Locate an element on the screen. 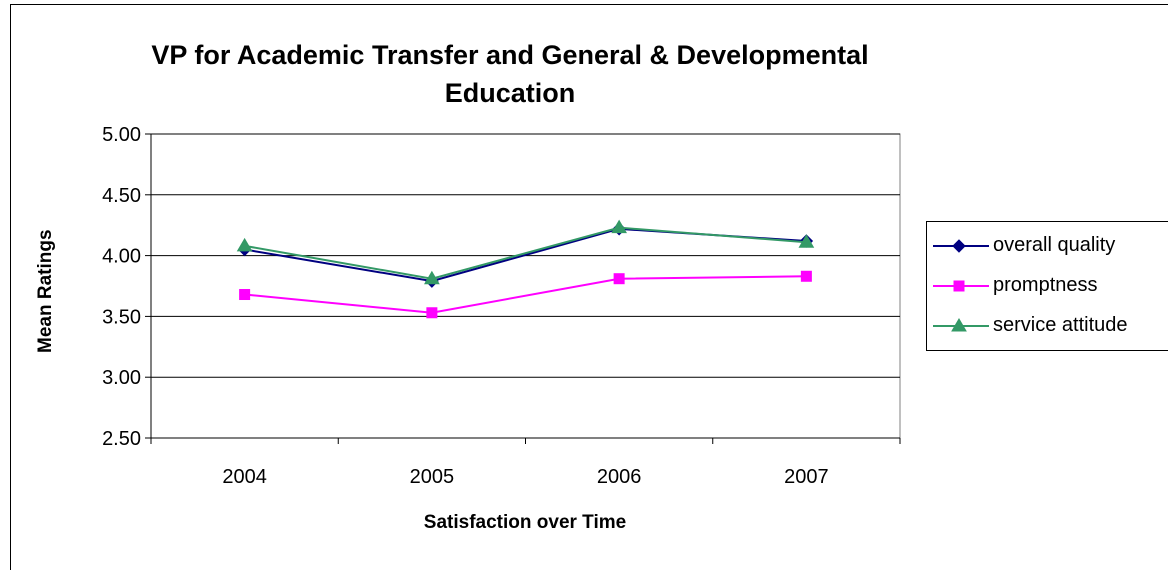 The image size is (1168, 570). legend-item-promptness: promptness is located at coordinates (1047, 286).